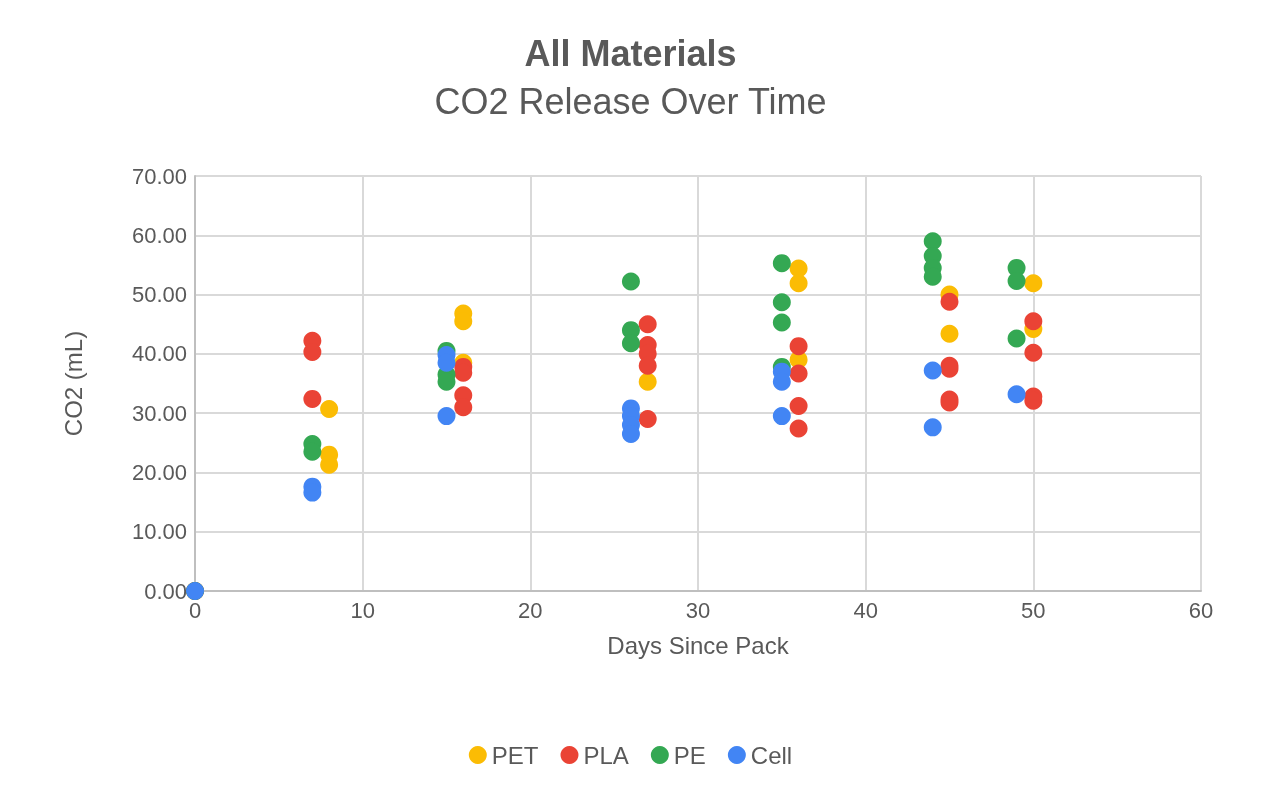  What do you see at coordinates (73, 383) in the screenshot?
I see `y-axis-title: CO2 (mL)` at bounding box center [73, 383].